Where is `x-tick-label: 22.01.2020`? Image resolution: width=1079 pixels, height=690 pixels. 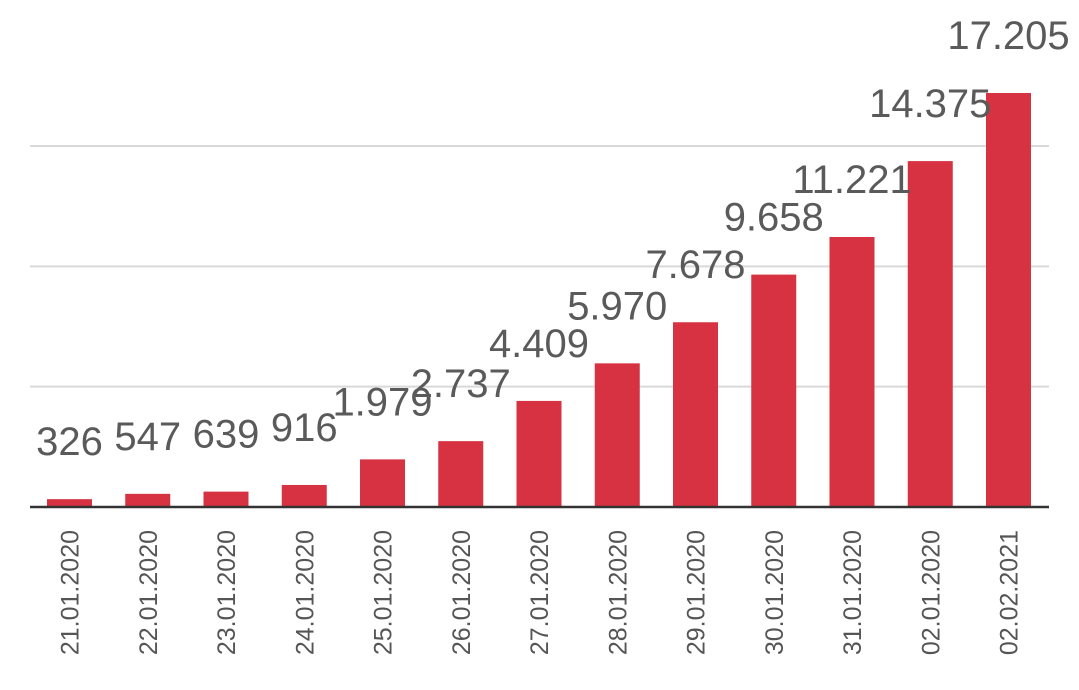
x-tick-label: 22.01.2020 is located at coordinates (149, 592).